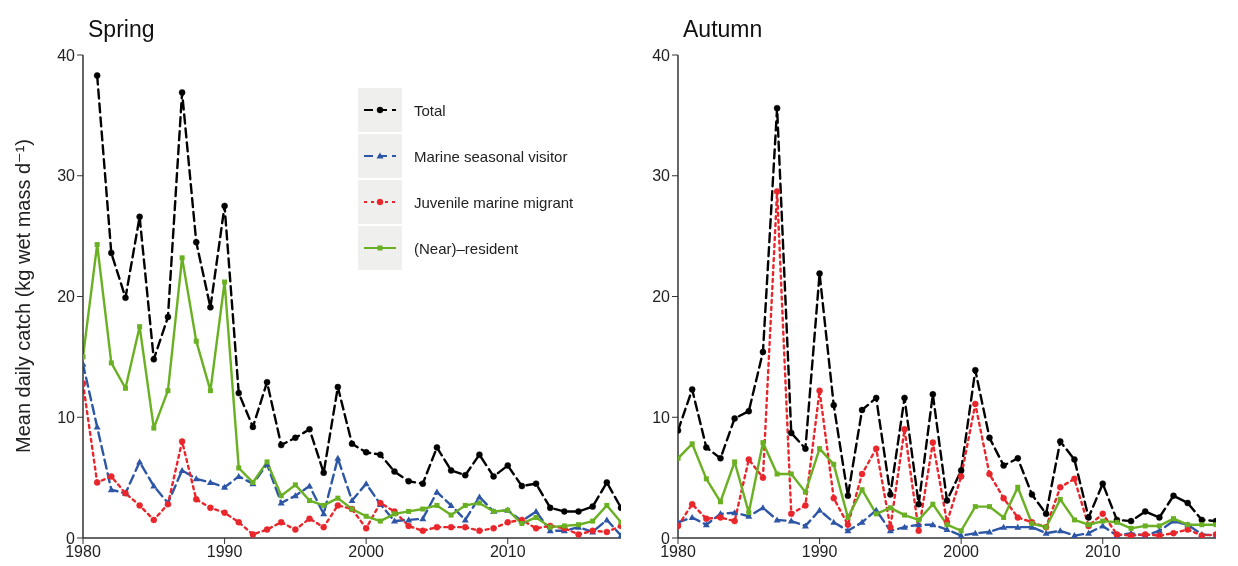 The width and height of the screenshot is (1238, 566). I want to click on chart-title: Autumn, so click(723, 29).